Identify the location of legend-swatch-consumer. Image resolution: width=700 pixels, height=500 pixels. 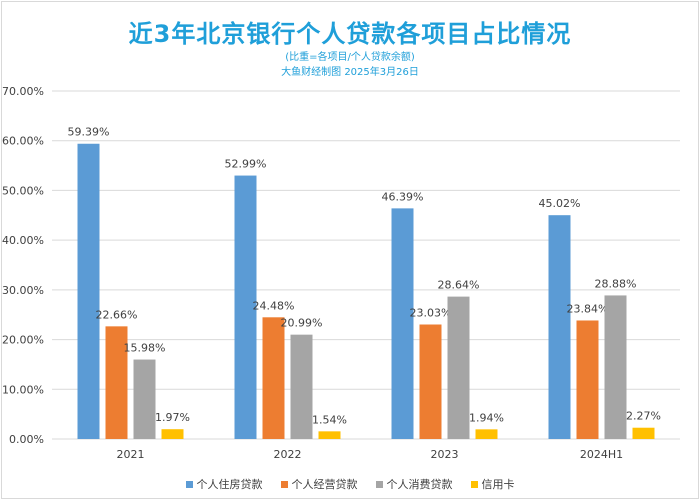
(379, 484).